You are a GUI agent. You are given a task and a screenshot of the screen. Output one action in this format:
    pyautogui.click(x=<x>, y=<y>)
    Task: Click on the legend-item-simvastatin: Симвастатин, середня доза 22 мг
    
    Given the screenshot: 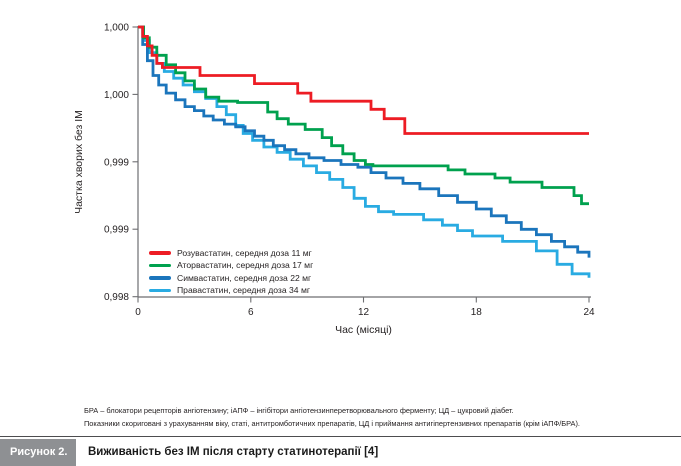 What is the action you would take?
    pyautogui.click(x=231, y=278)
    